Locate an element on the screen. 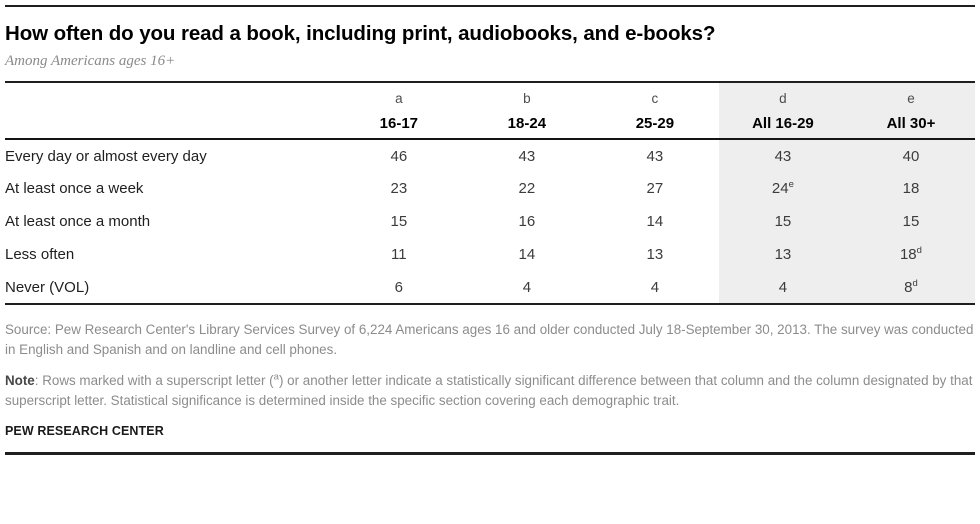 The width and height of the screenshot is (980, 524). column-header-e: All 30+ is located at coordinates (910, 124).